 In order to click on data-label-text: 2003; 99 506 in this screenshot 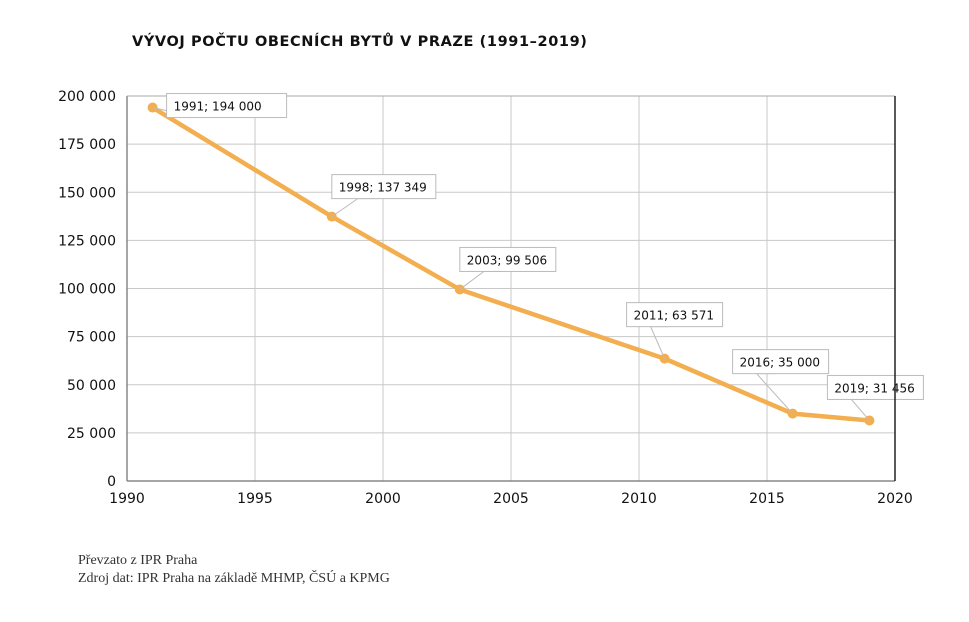, I will do `click(507, 260)`.